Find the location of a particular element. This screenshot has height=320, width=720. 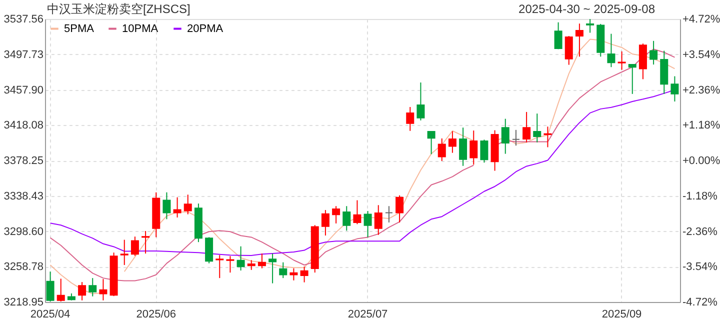

chart-subtitle: 2025-04-30 ~ 2025-09-08 is located at coordinates (587, 9).